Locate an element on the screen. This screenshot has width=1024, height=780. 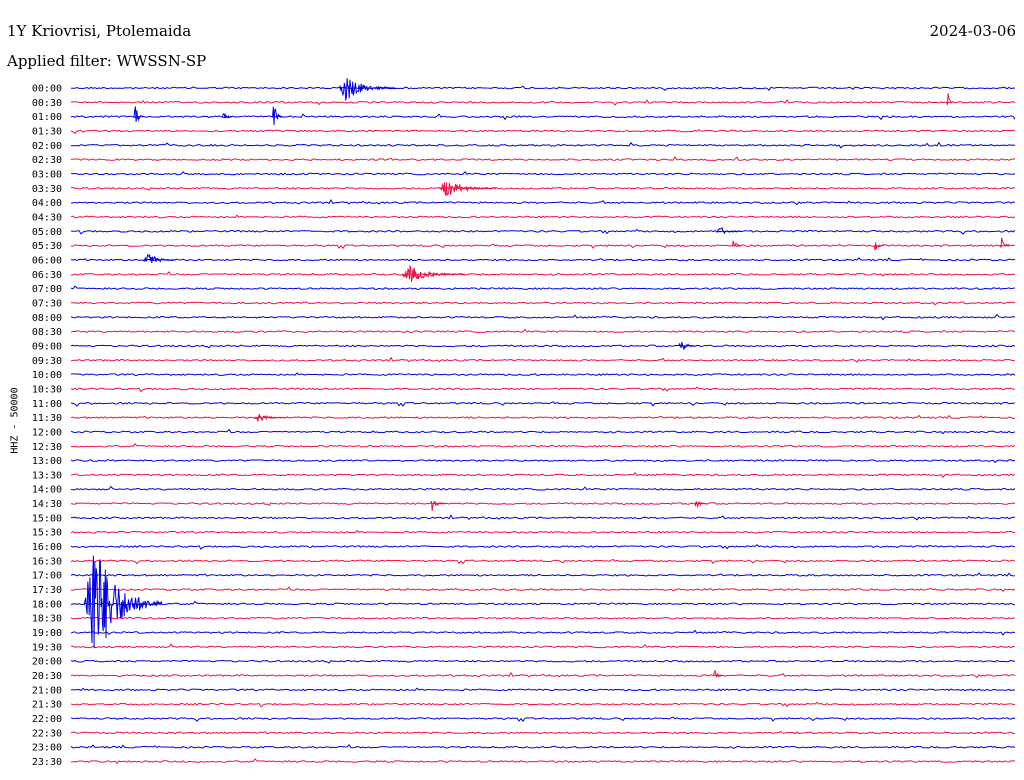
row-time-label: 00:30 is located at coordinates (47, 103).